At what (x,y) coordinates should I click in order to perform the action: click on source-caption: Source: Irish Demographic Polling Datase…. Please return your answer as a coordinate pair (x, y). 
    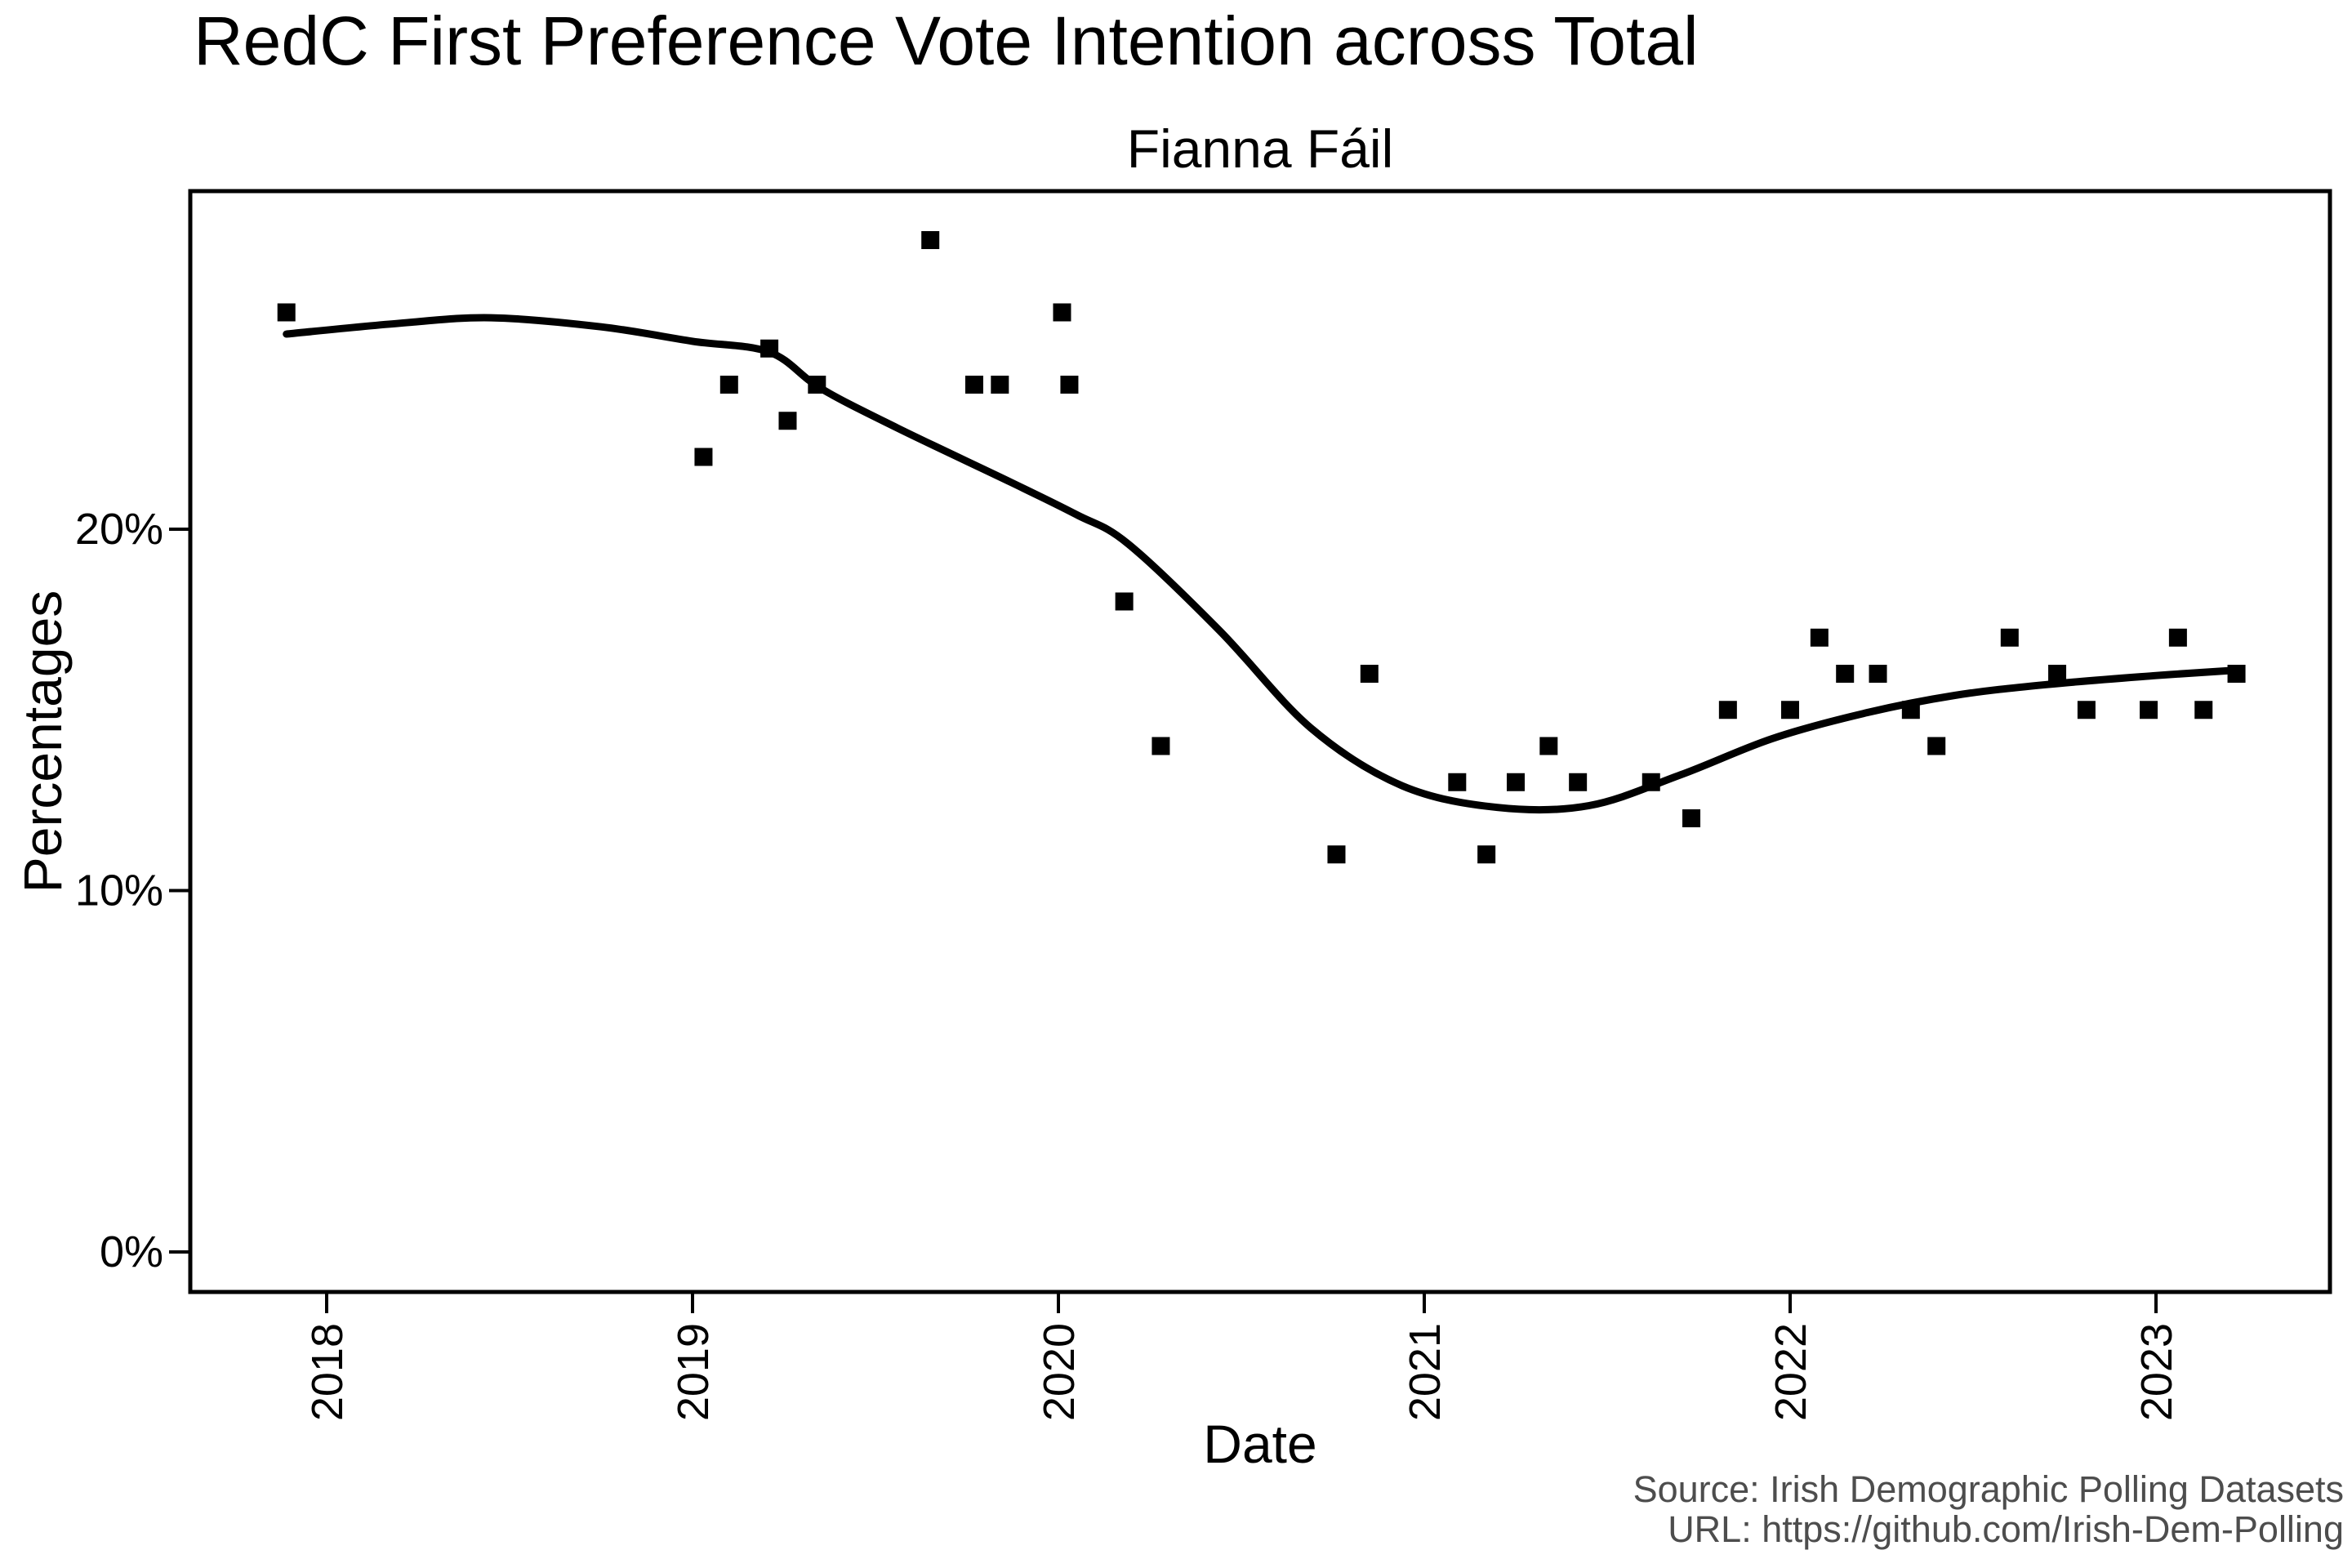
    Looking at the image, I should click on (1690, 1509).